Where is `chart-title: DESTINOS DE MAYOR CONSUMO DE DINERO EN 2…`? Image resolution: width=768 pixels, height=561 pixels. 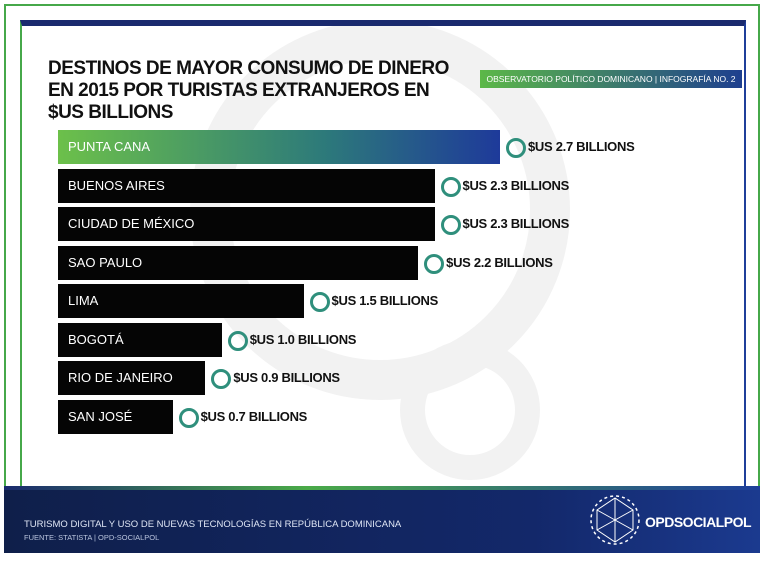 chart-title: DESTINOS DE MAYOR CONSUMO DE DINERO EN 2… is located at coordinates (248, 90).